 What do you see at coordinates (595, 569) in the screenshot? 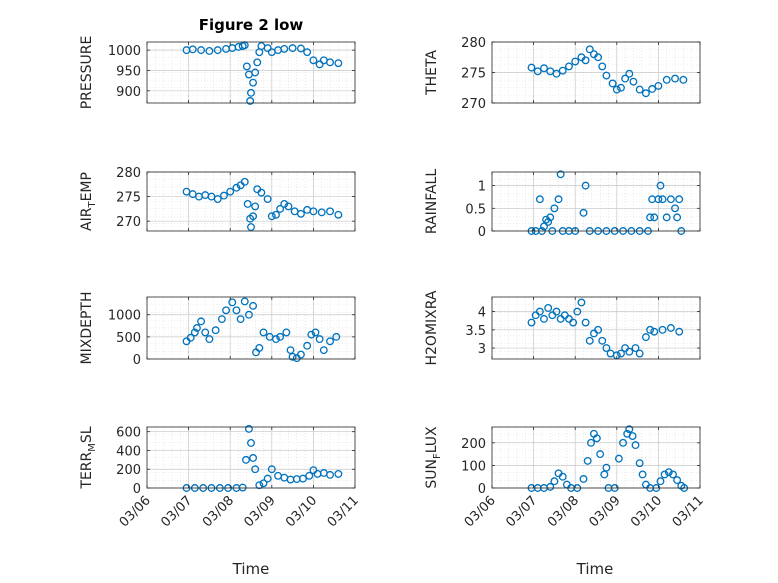
I see `x-axis-label-right: Time` at bounding box center [595, 569].